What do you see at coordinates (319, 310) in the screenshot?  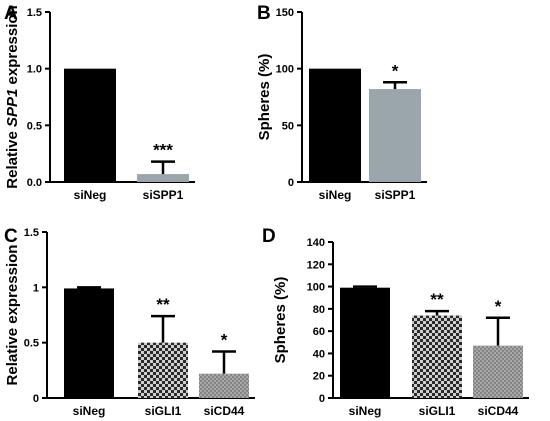 I see `y-tick-label: 80` at bounding box center [319, 310].